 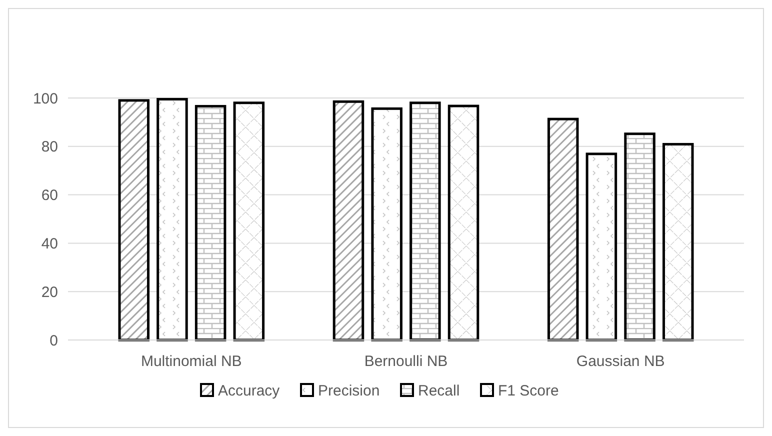 I want to click on y-tick-label: 0, so click(x=54, y=341).